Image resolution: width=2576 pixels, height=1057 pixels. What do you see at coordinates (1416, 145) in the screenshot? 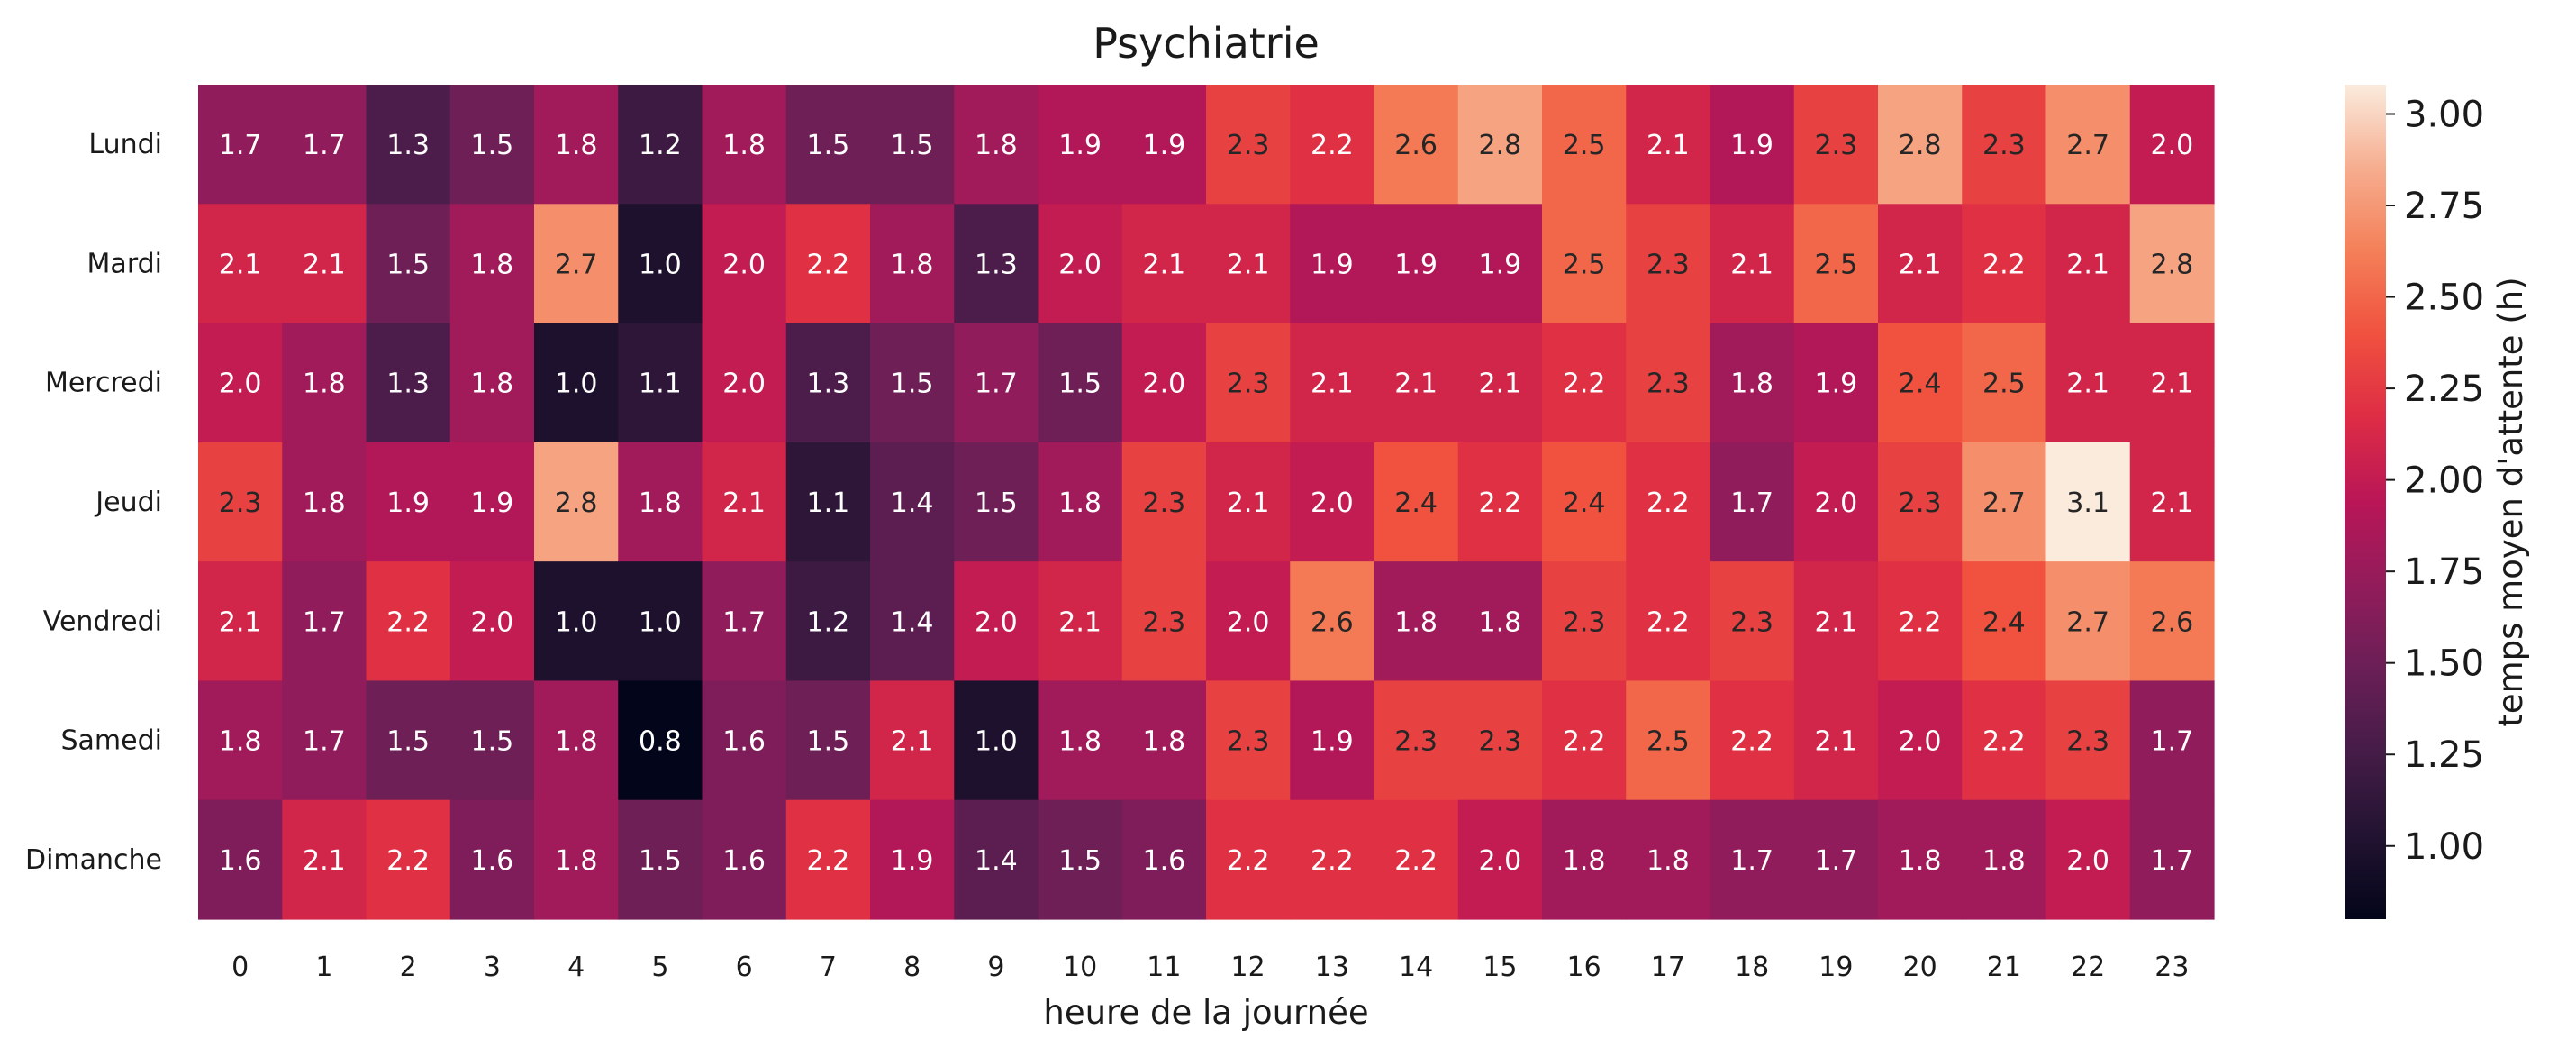
I see `cell-value-label: 2.6` at bounding box center [1416, 145].